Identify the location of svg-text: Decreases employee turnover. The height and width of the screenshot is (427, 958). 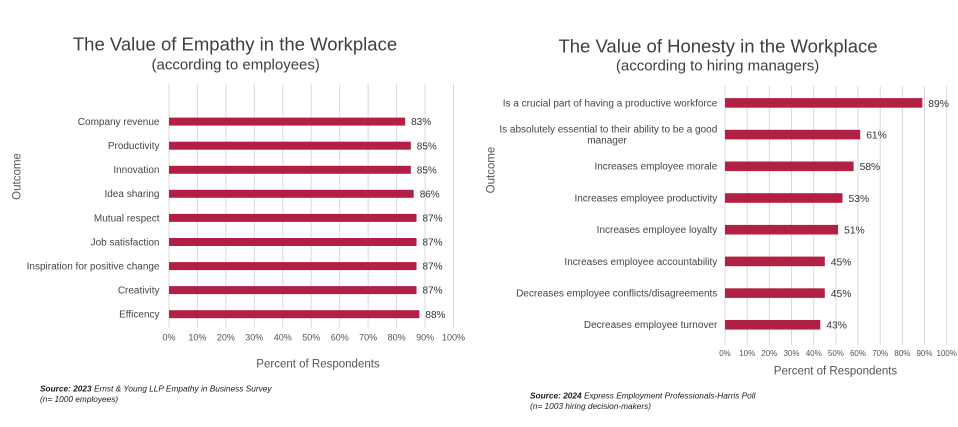
(651, 325).